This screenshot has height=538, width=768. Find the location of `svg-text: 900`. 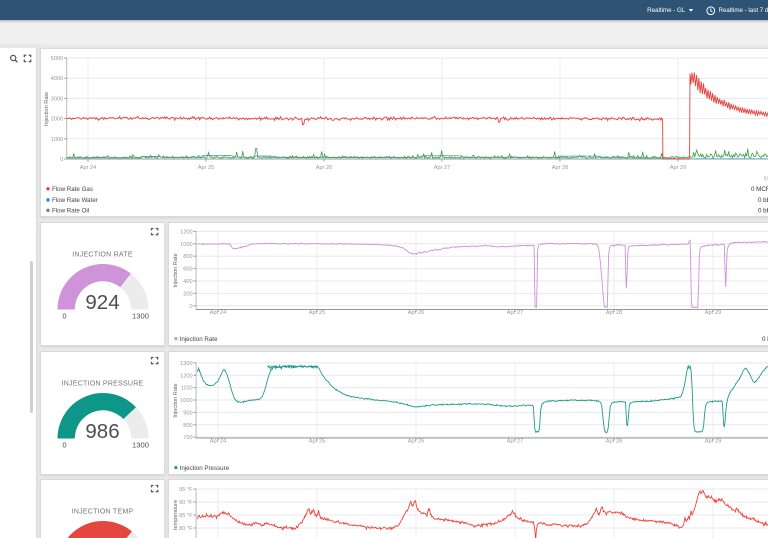

svg-text: 900 is located at coordinates (187, 413).